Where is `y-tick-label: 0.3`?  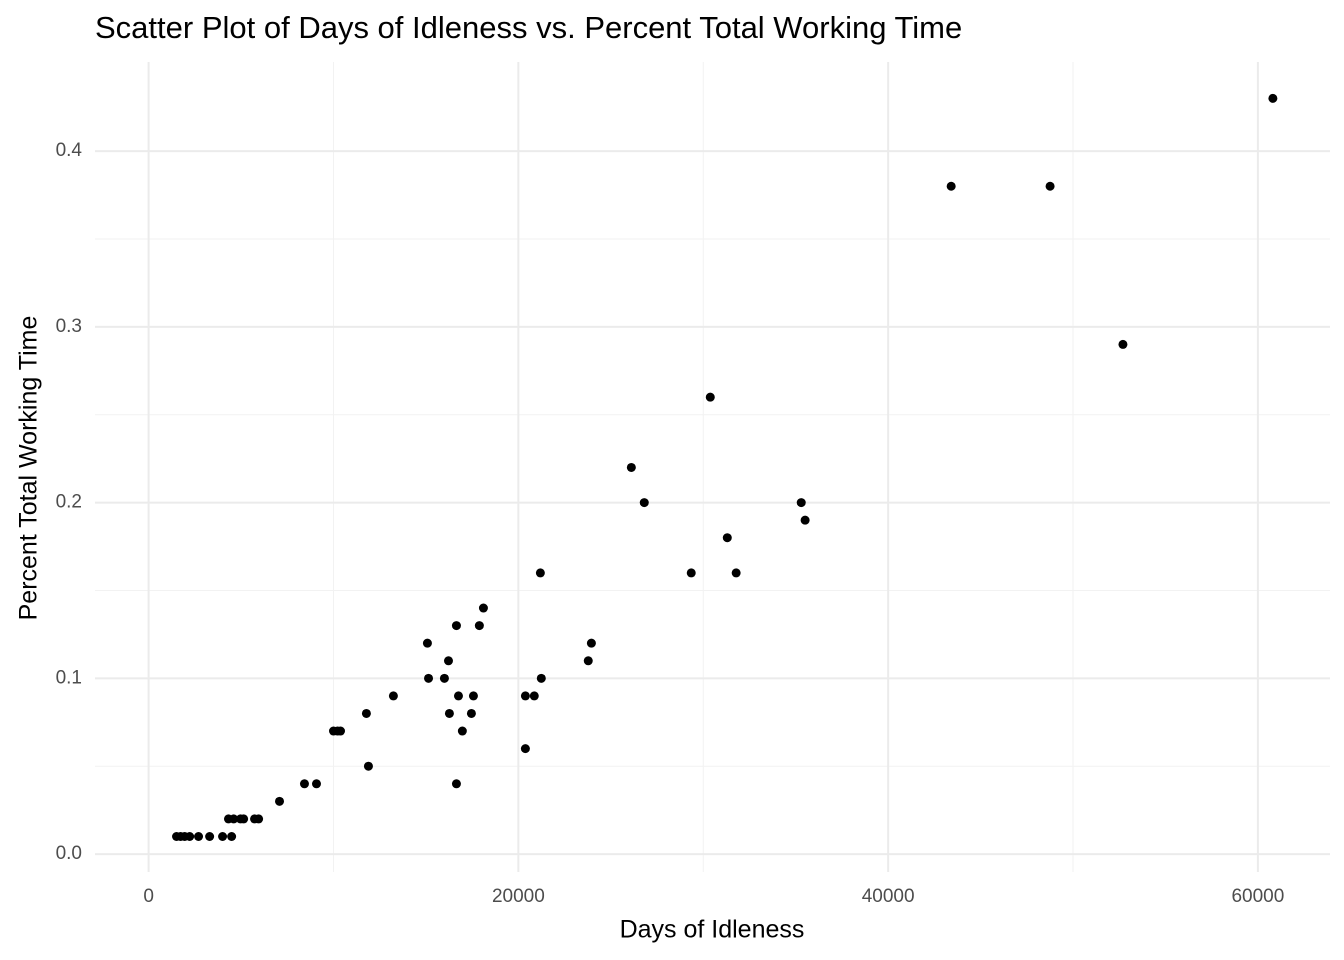 y-tick-label: 0.3 is located at coordinates (69, 326).